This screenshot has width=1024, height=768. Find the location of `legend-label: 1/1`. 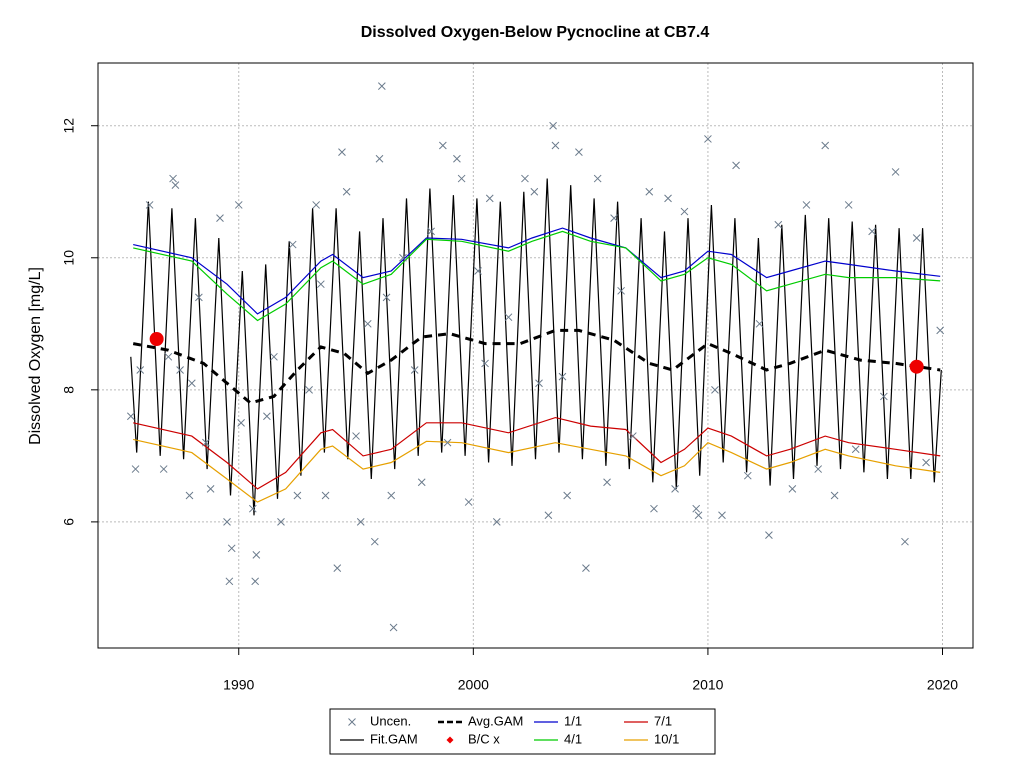

legend-label: 1/1 is located at coordinates (573, 720).